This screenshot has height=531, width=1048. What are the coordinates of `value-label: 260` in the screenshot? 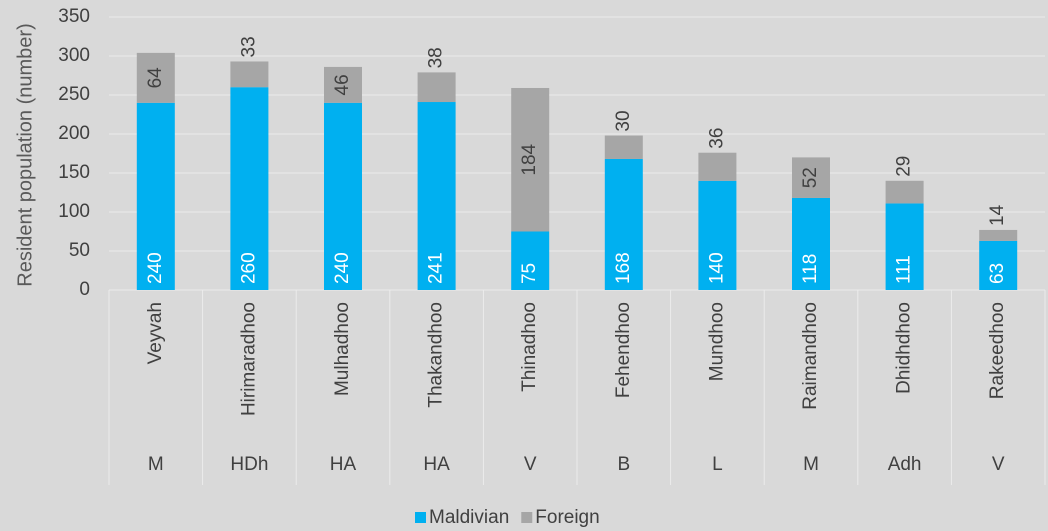 It's located at (248, 268).